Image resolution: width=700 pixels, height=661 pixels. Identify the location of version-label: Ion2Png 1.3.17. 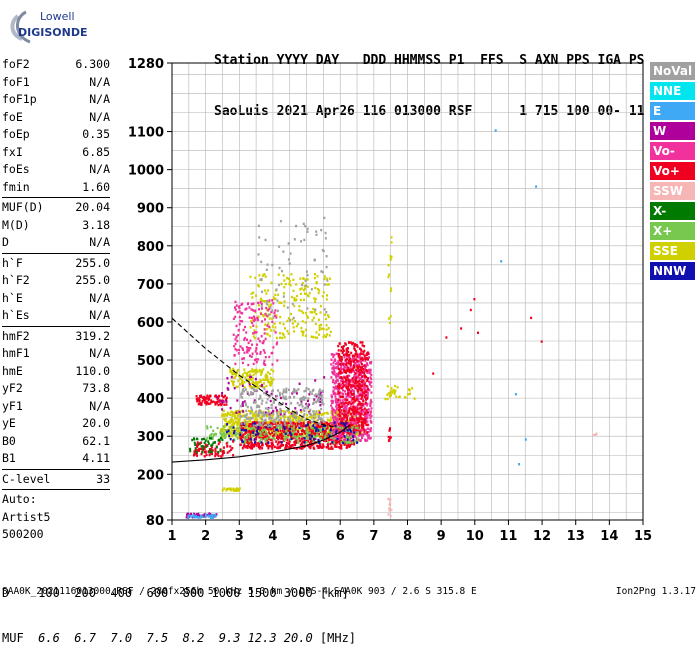
(655, 591).